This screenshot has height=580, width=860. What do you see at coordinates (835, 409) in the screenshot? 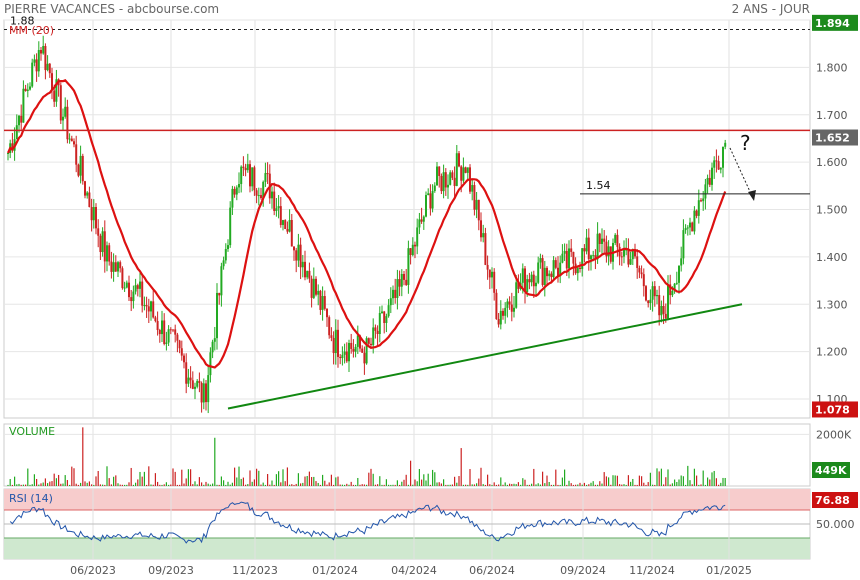
I see `price-badge-bg` at bounding box center [835, 409].